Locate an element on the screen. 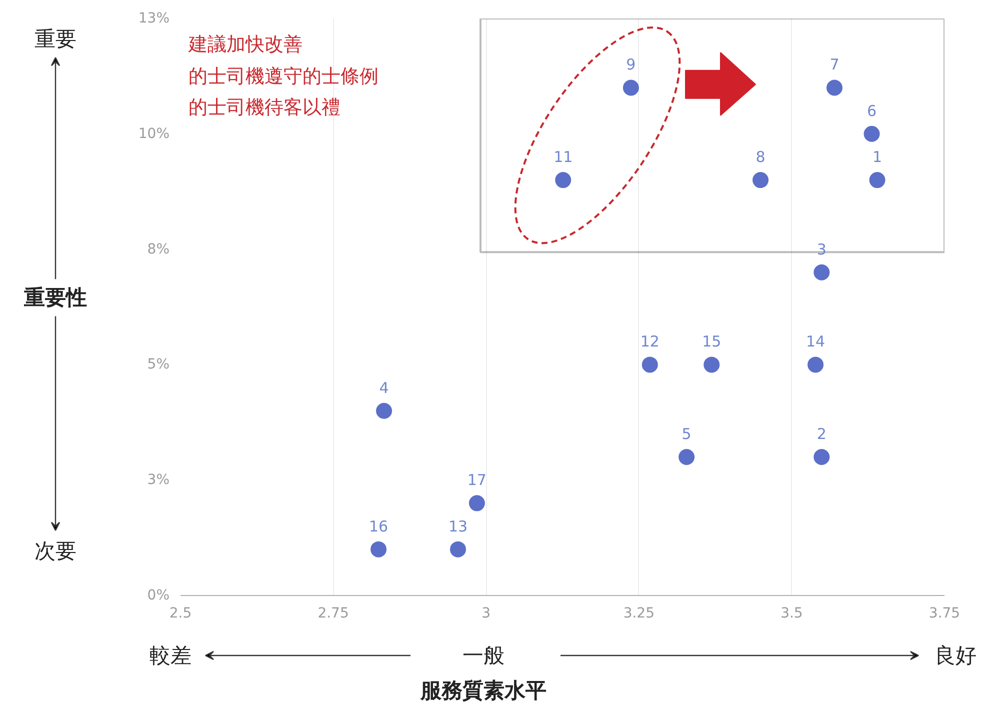 The width and height of the screenshot is (986, 708). text: 良好 is located at coordinates (955, 656).